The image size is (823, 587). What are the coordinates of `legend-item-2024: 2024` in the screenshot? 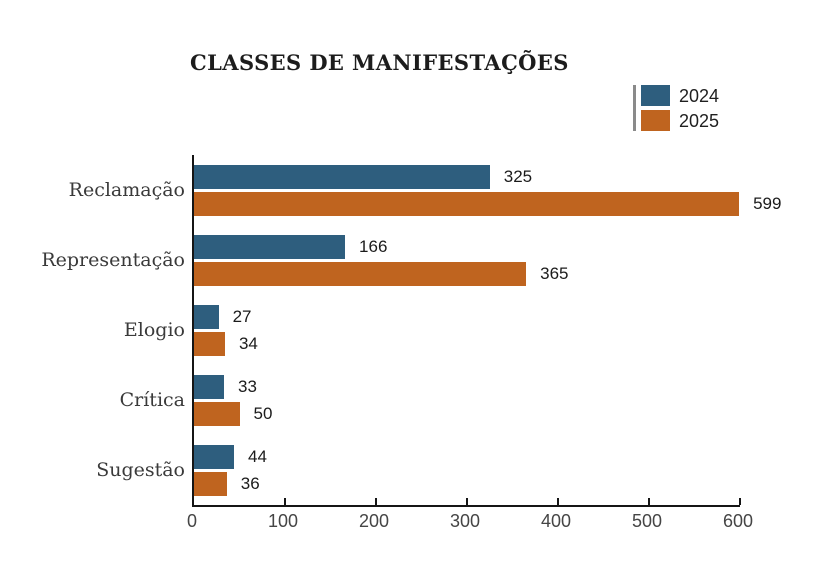 It's located at (680, 95).